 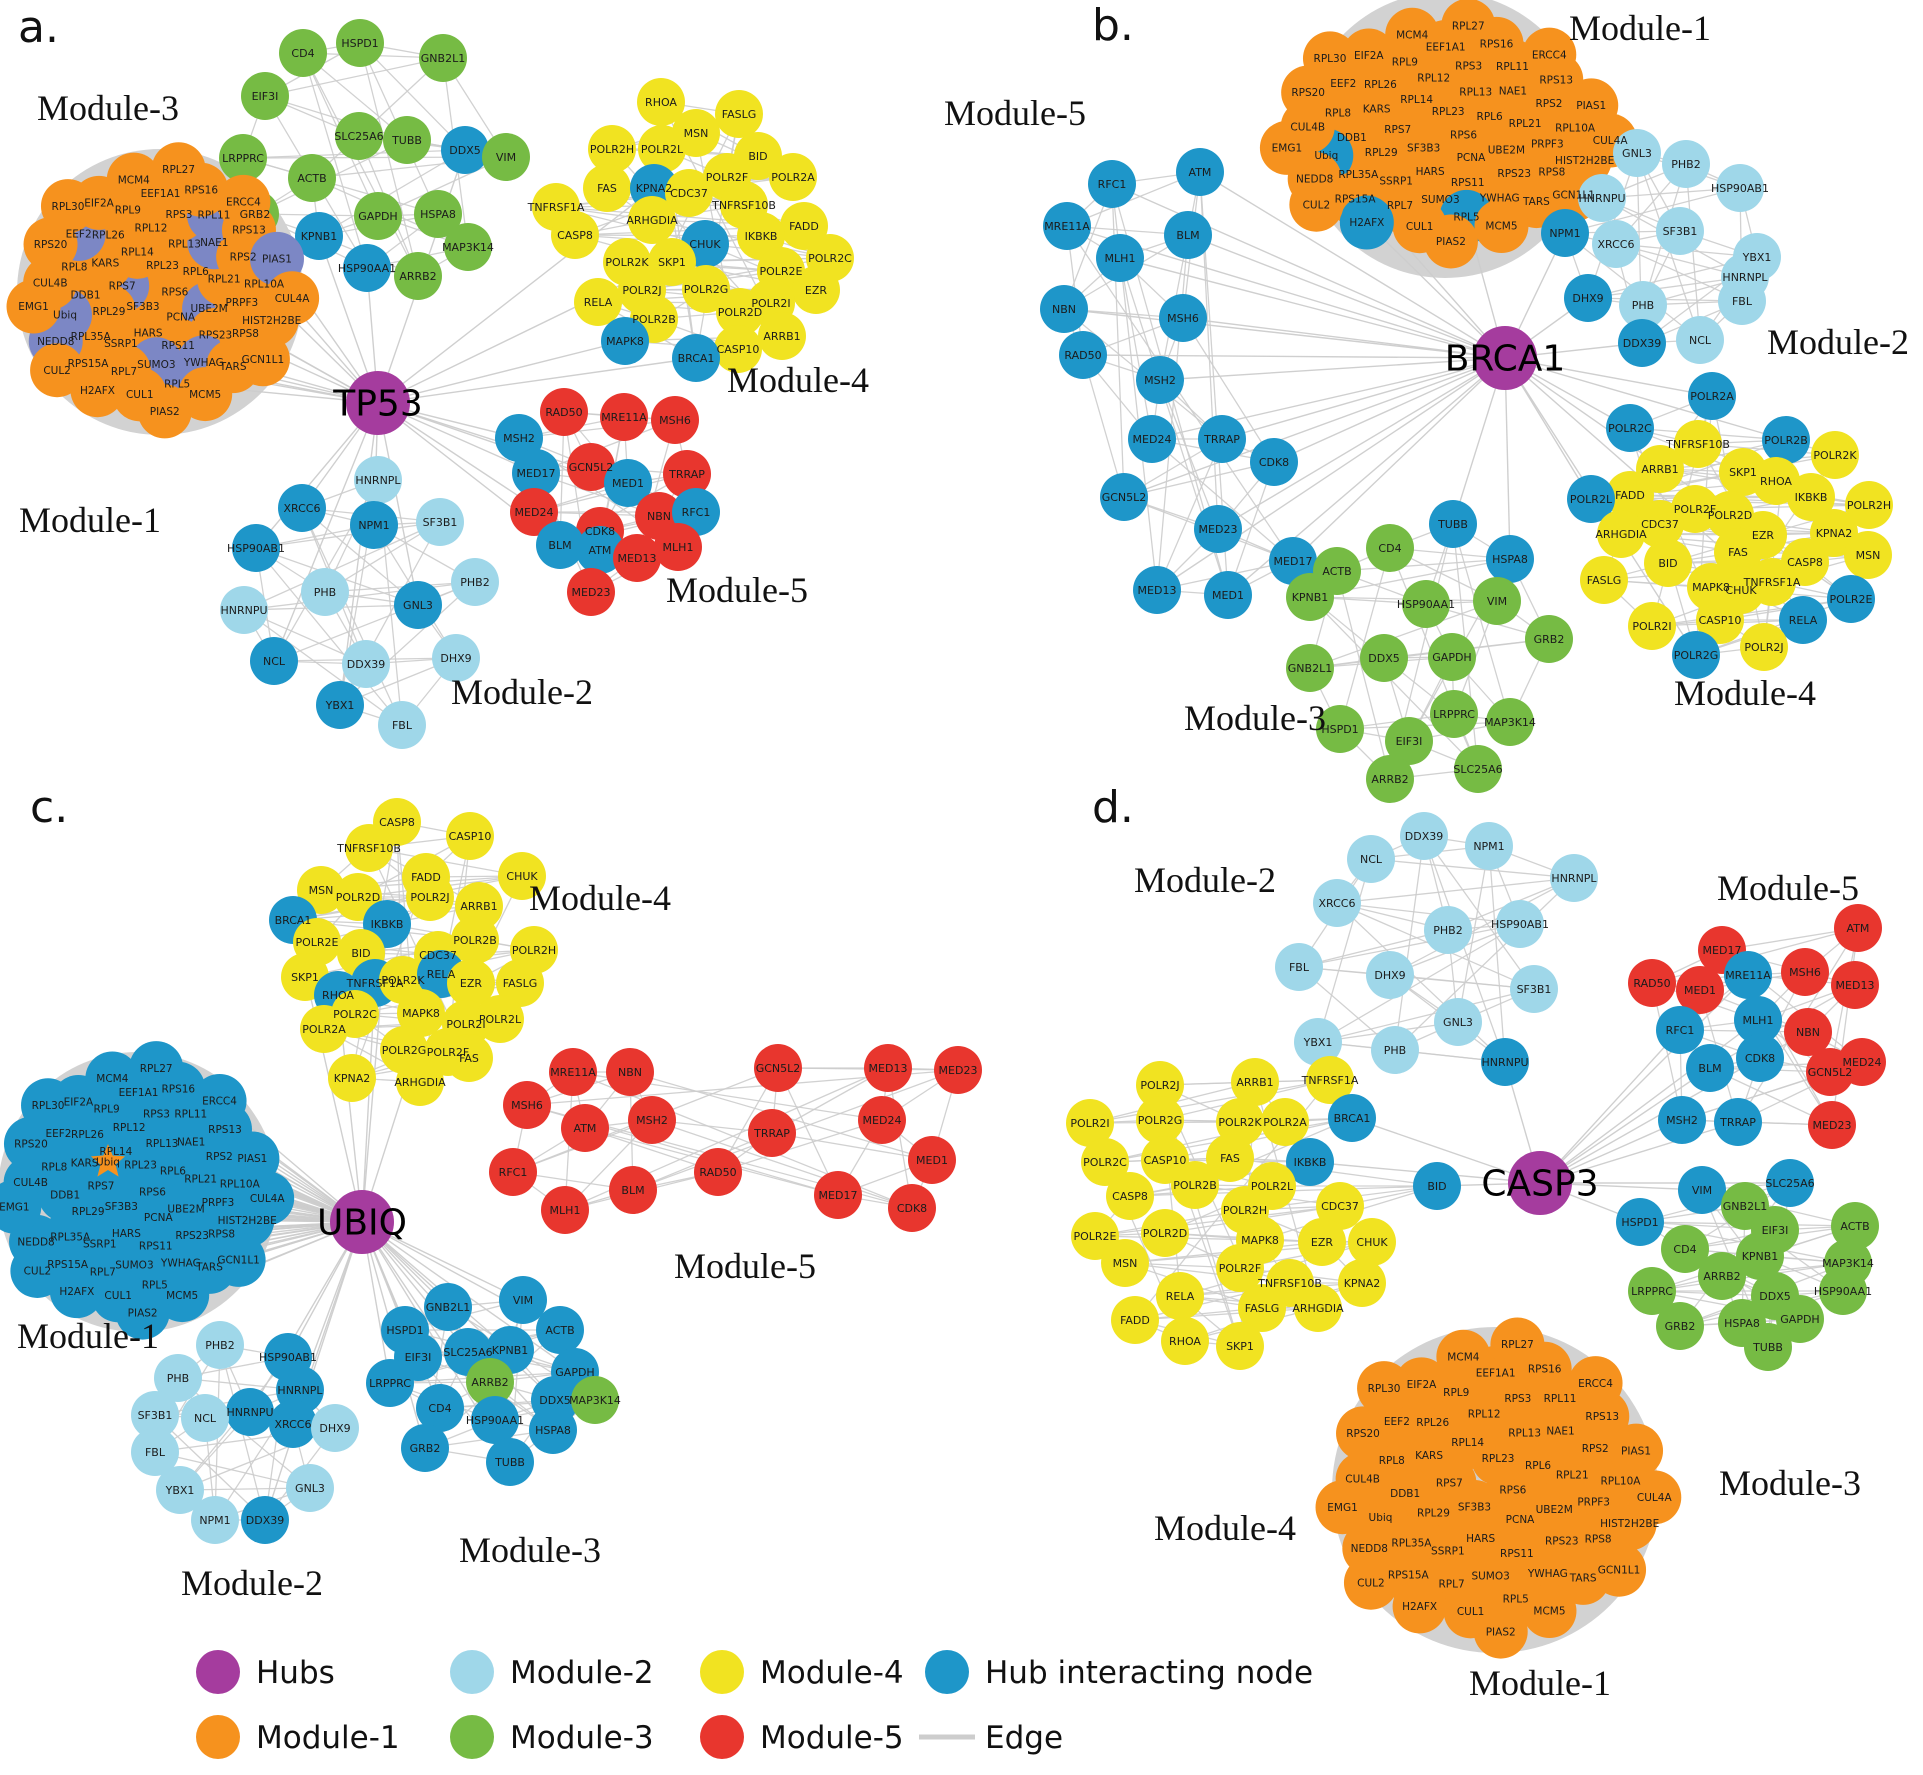 What do you see at coordinates (1274, 462) in the screenshot?
I see `node-label: CDK8` at bounding box center [1274, 462].